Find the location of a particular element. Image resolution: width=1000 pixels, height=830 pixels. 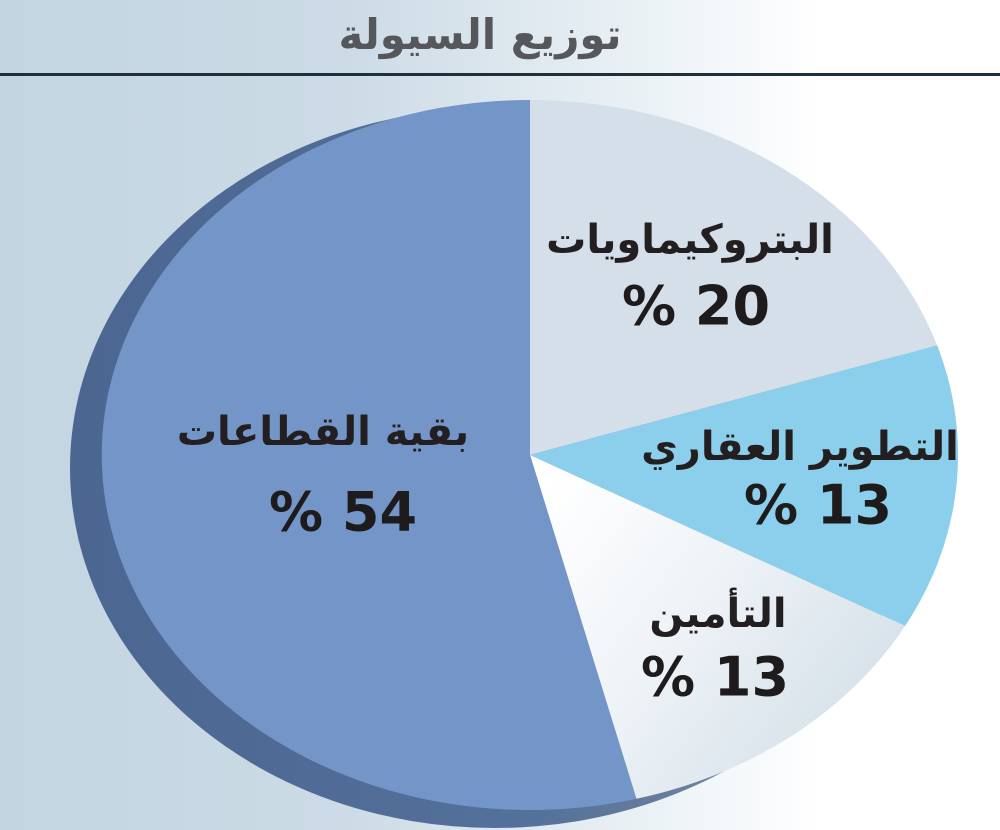

pie-slice-real-estate-development is located at coordinates (744, 485).